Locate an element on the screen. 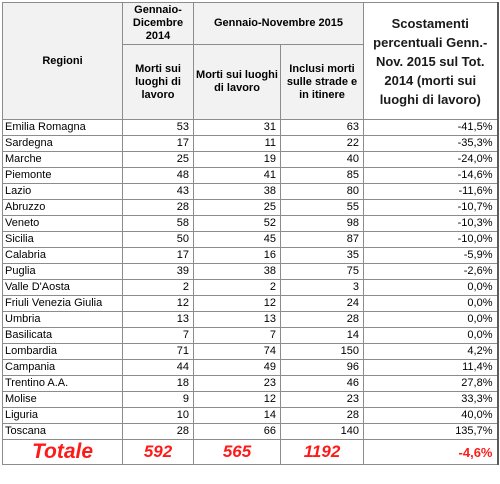  table-row: Marche 25 19 40 -24,0% is located at coordinates (250, 159).